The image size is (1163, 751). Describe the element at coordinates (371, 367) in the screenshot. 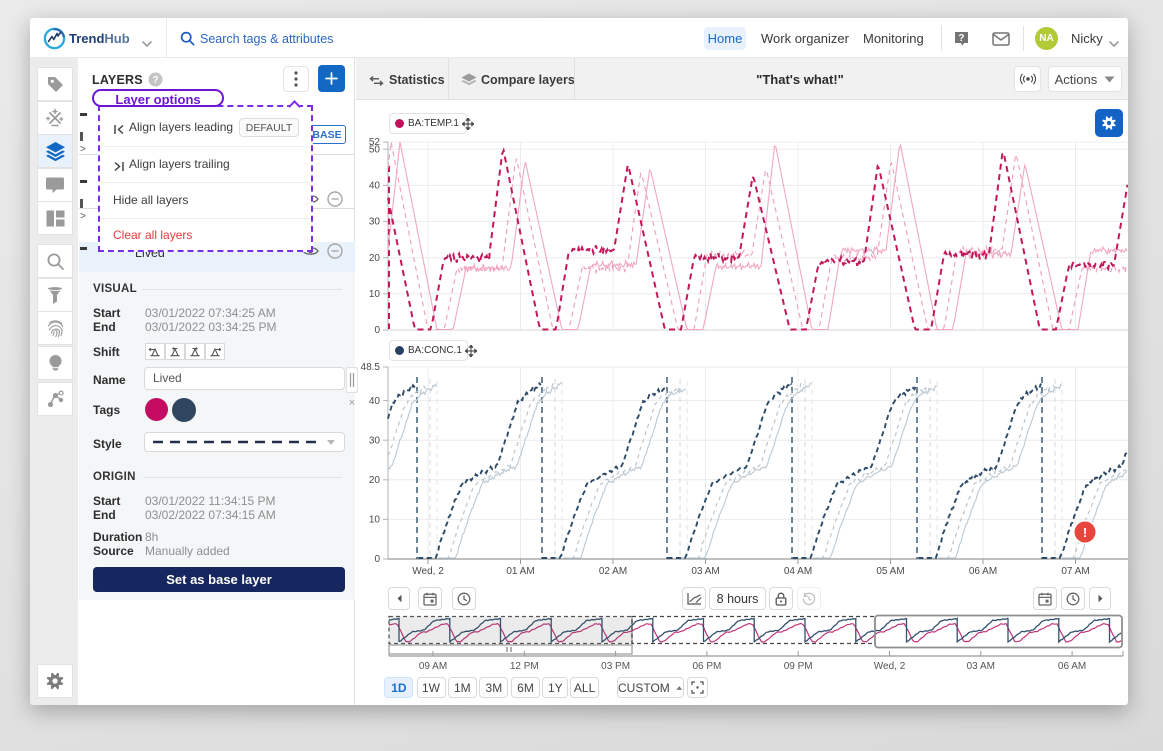

I see `svg-text: 48.5` at that location.